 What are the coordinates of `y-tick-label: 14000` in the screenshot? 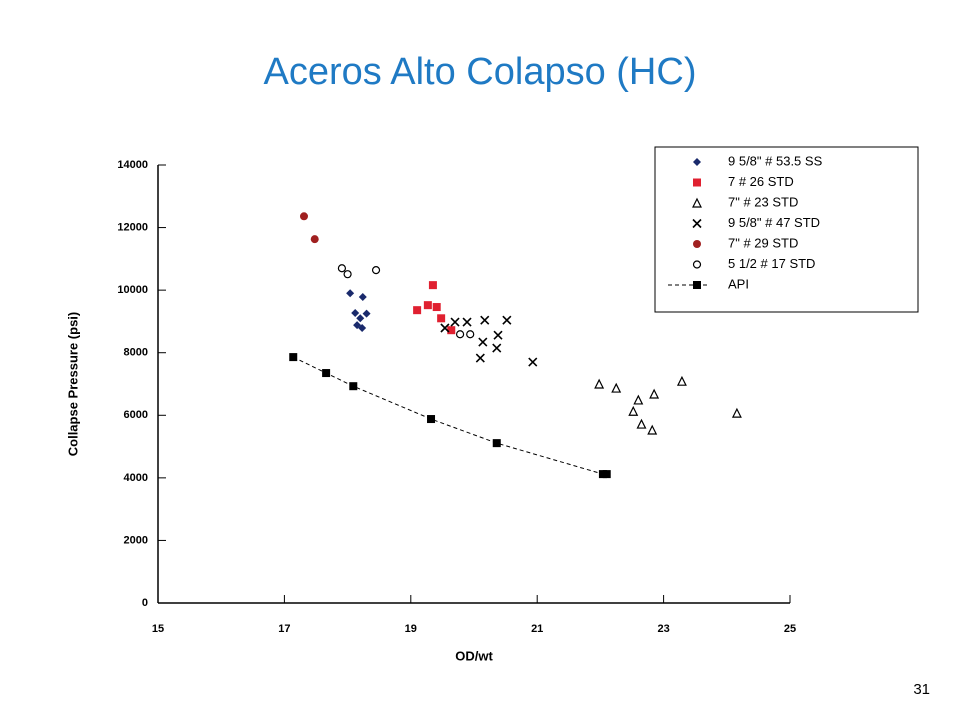 It's located at (132, 165).